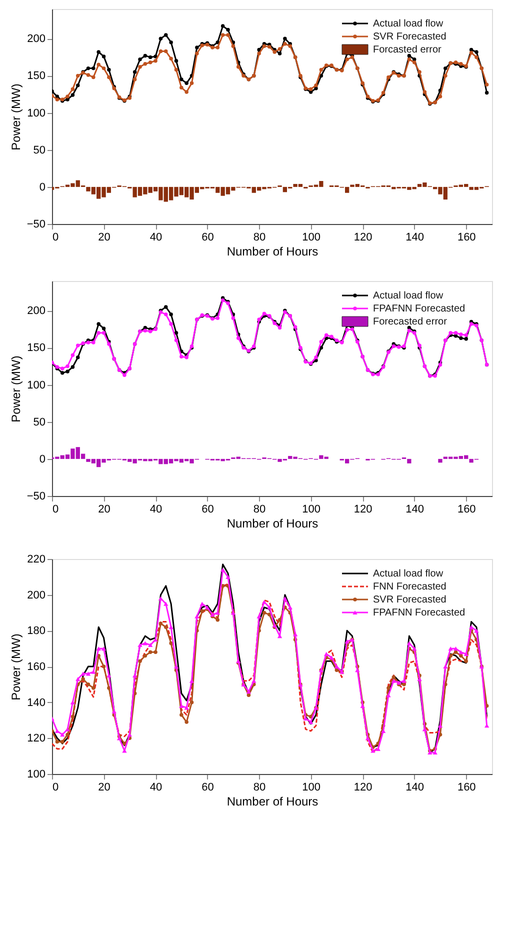 The width and height of the screenshot is (519, 929). I want to click on y-tick-label: 220, so click(36, 560).